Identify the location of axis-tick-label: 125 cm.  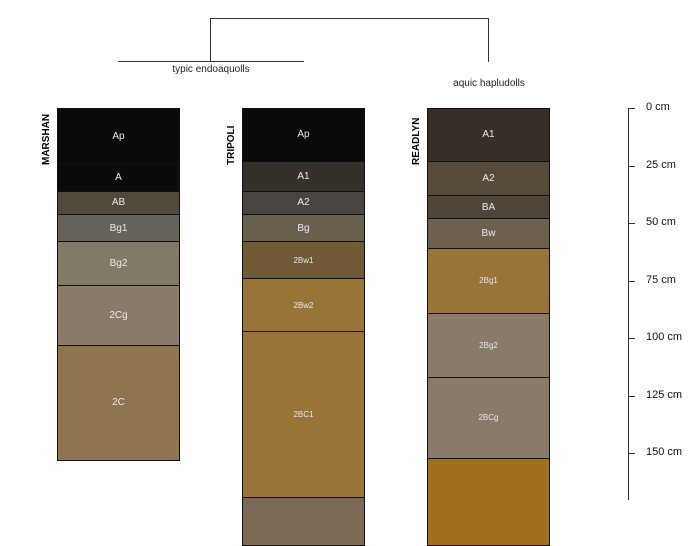
(664, 394).